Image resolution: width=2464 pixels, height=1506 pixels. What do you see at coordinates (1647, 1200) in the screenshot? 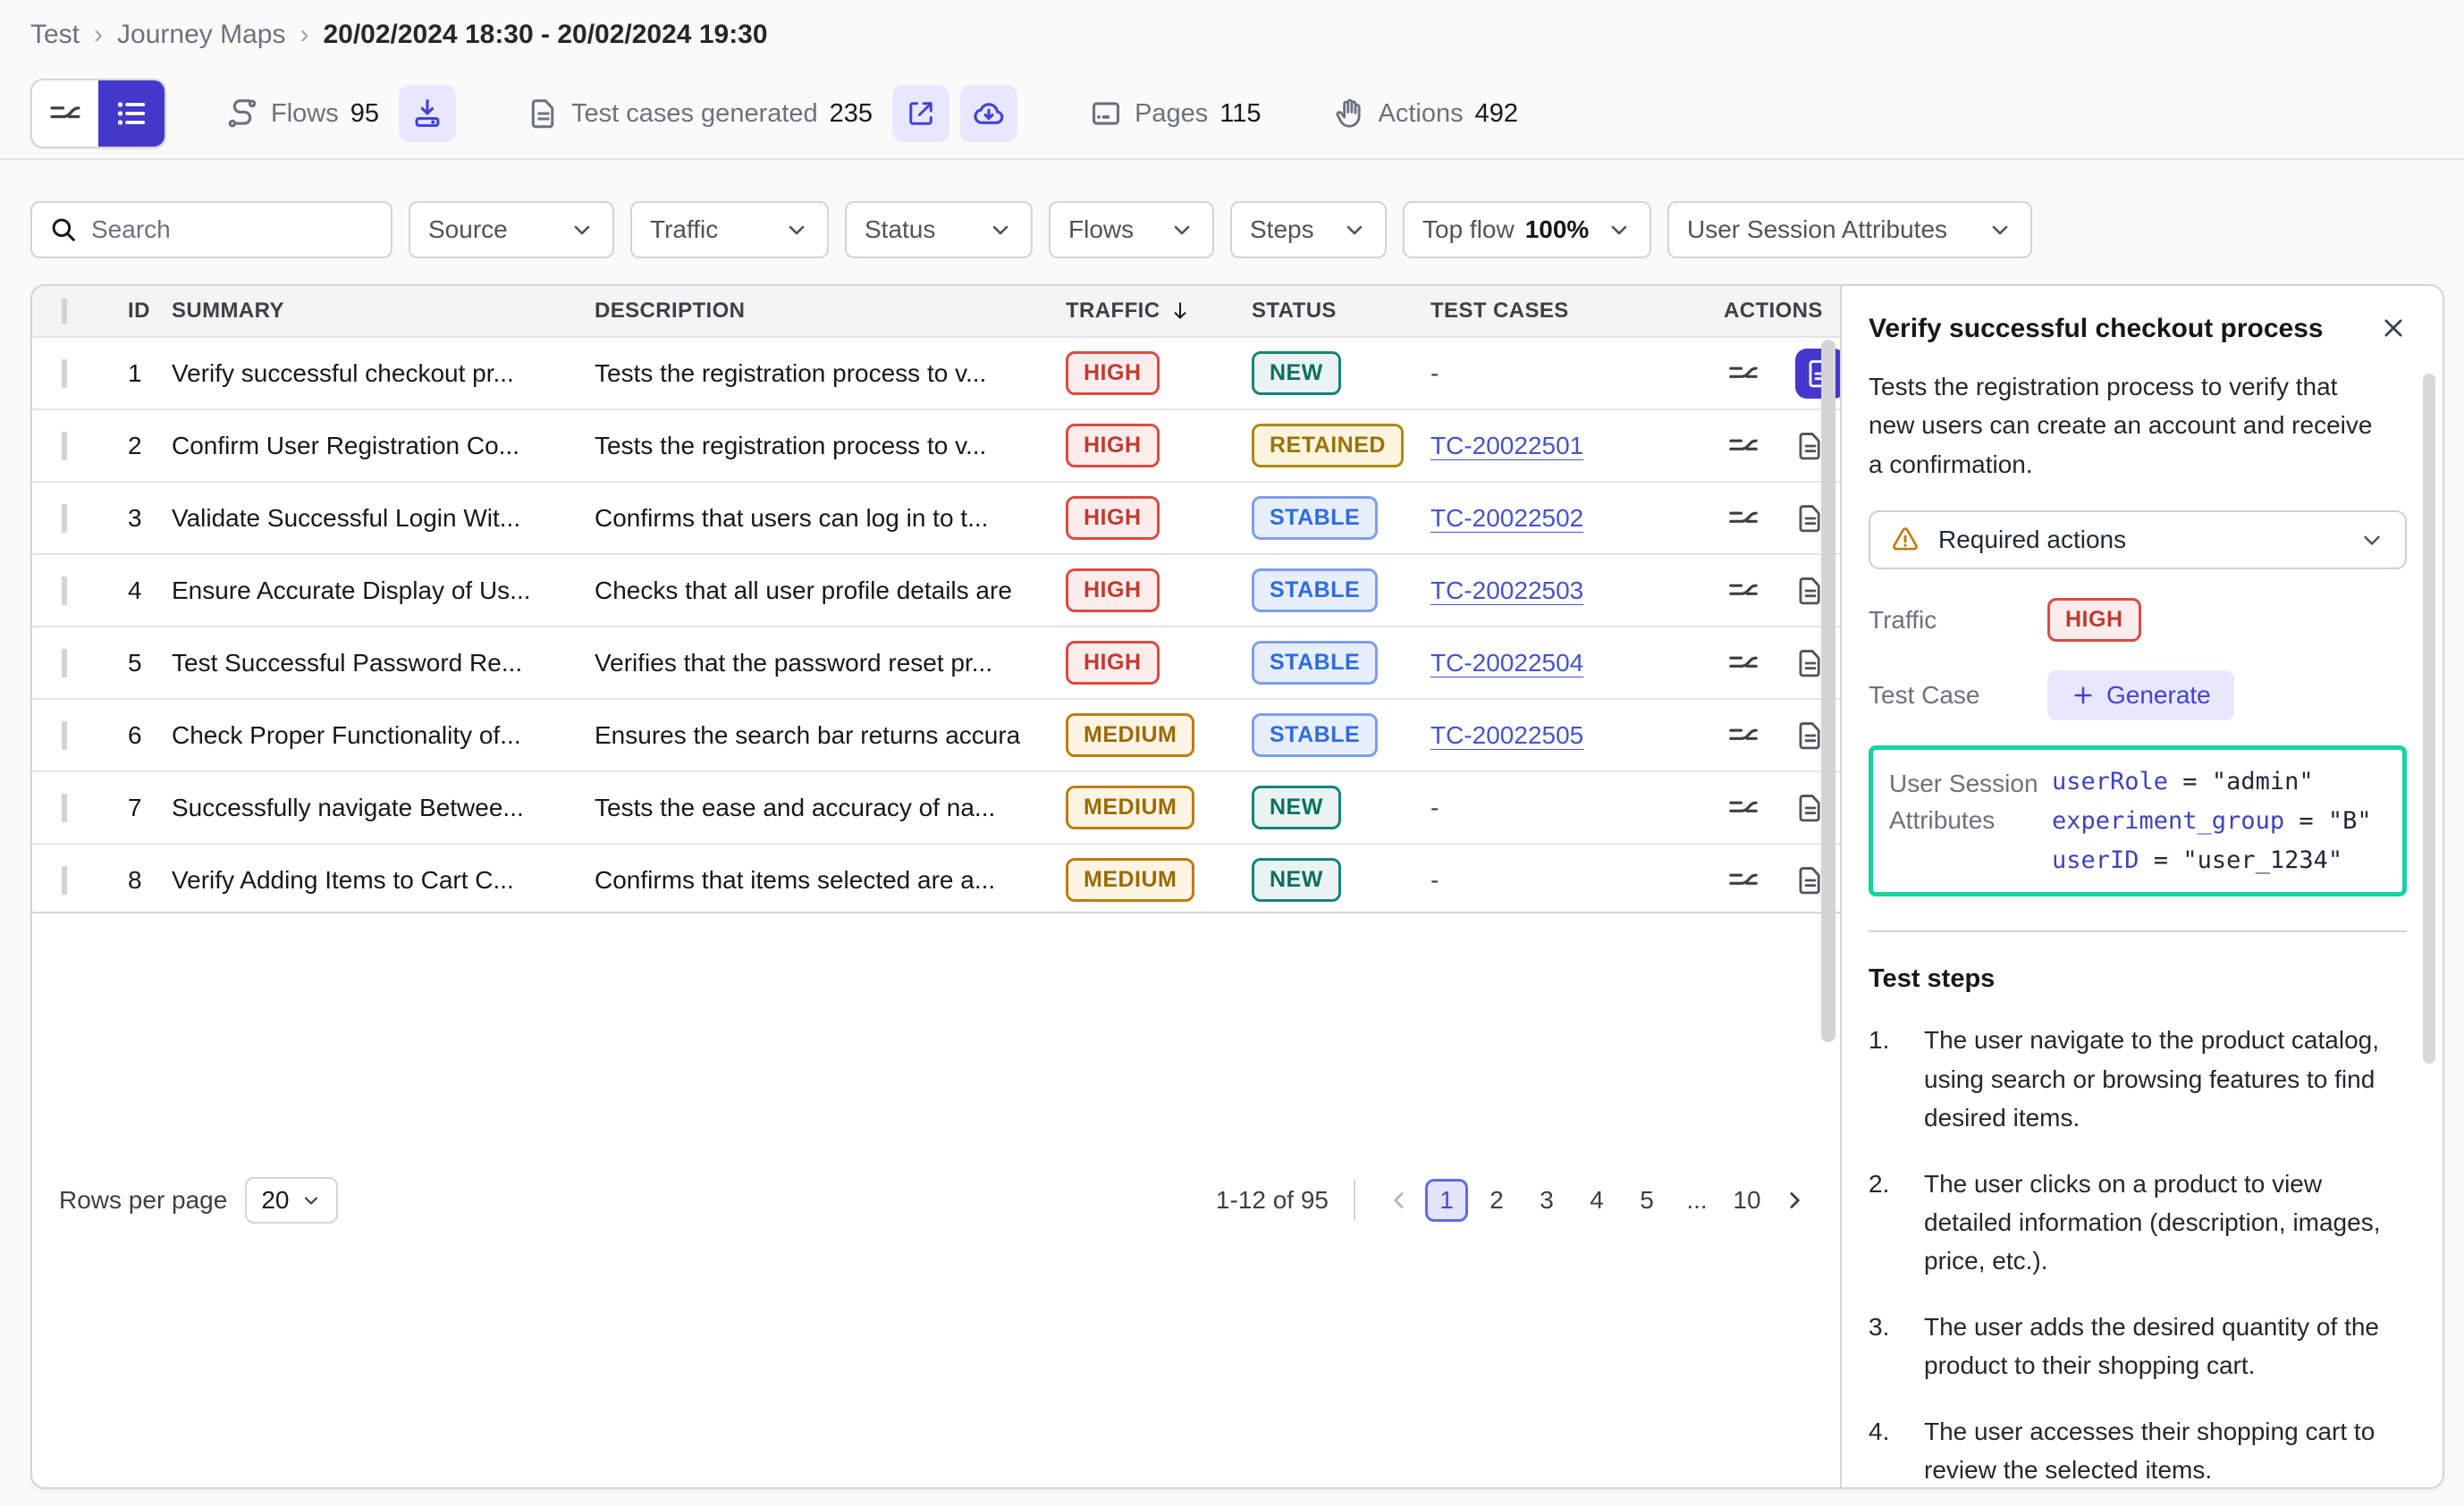
I see `page-button-5: 5` at bounding box center [1647, 1200].